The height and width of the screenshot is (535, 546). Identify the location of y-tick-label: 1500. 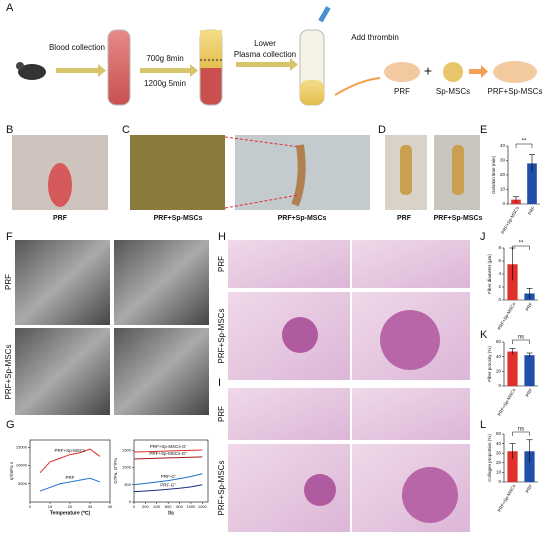
(127, 449).